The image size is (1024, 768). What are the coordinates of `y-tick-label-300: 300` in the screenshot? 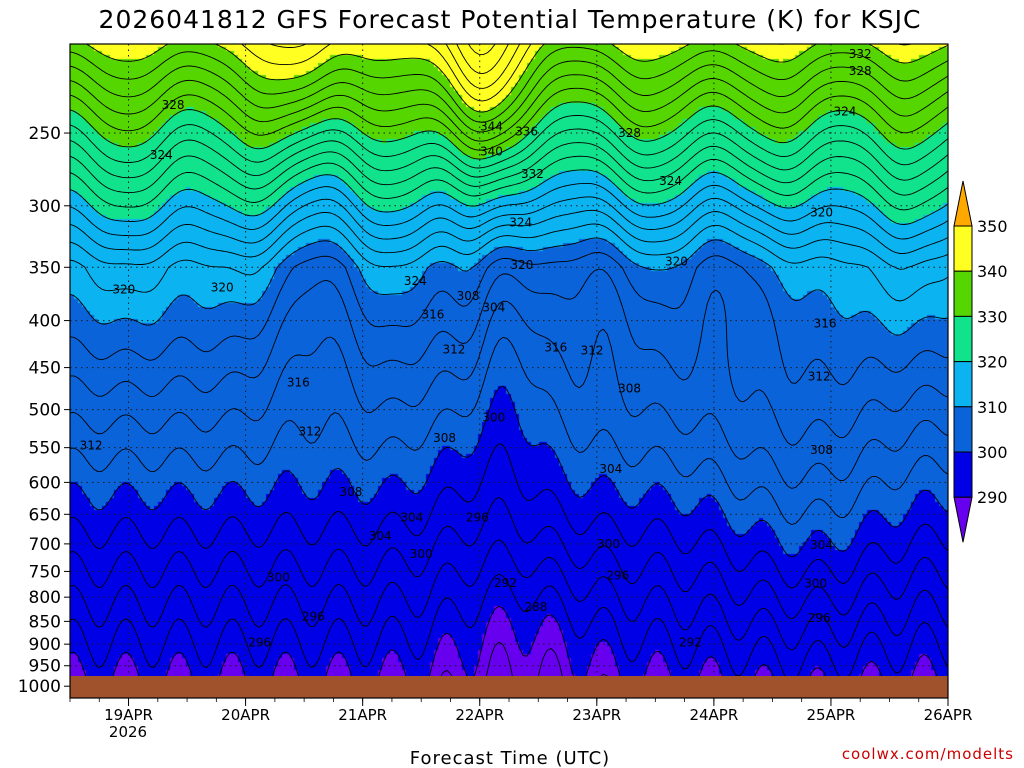 It's located at (45, 207).